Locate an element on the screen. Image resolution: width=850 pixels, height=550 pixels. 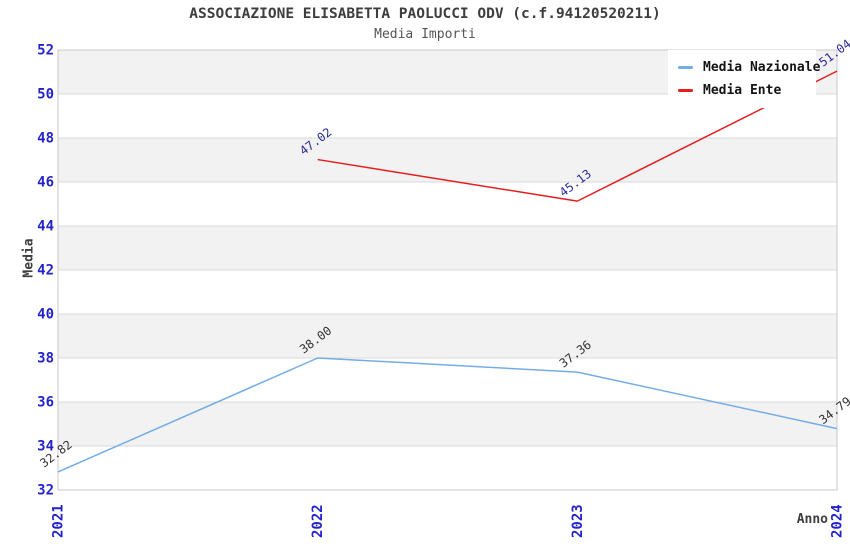
y-tick-label: 48 is located at coordinates (45, 139).